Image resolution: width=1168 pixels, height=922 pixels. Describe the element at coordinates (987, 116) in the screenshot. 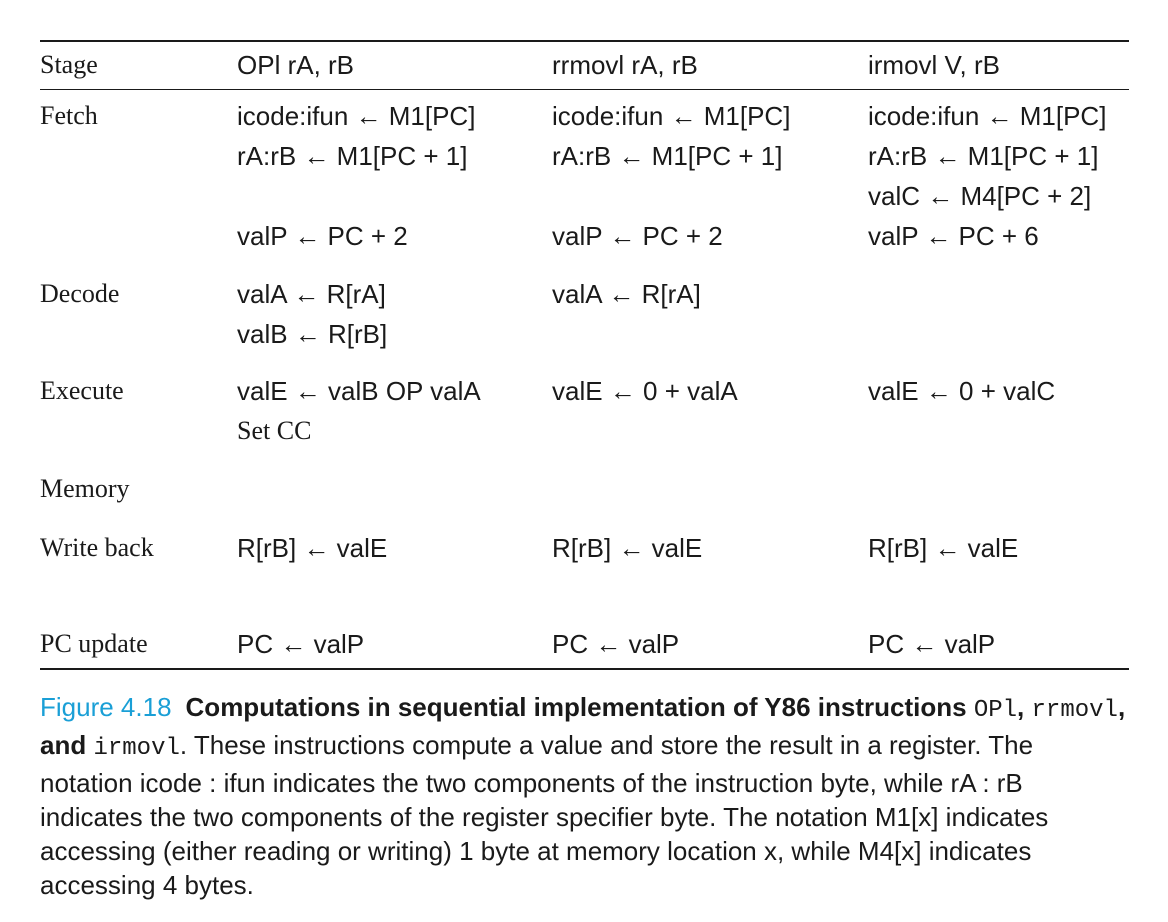

I see `fetch-col3-line: icode:ifun ← M1[PC]` at that location.